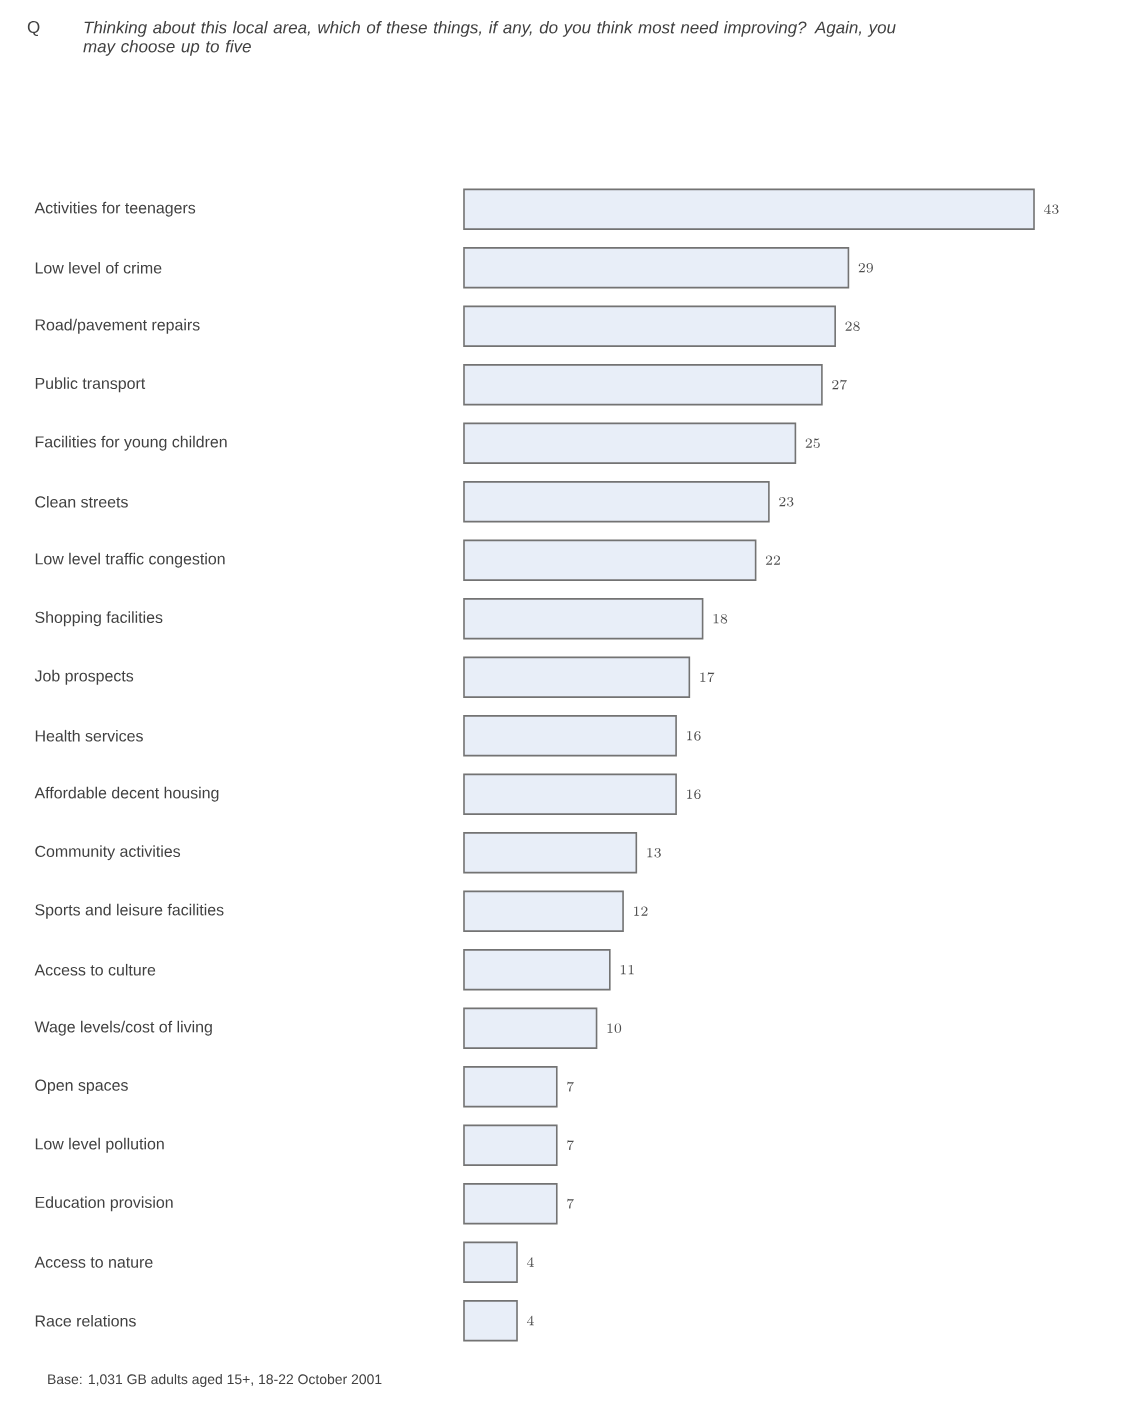 This screenshot has height=1402, width=1126. I want to click on chart-title: Thinking about this local area, which of these things, if any, do you think most need improving? Again, you may choose up to five, so click(489, 38).